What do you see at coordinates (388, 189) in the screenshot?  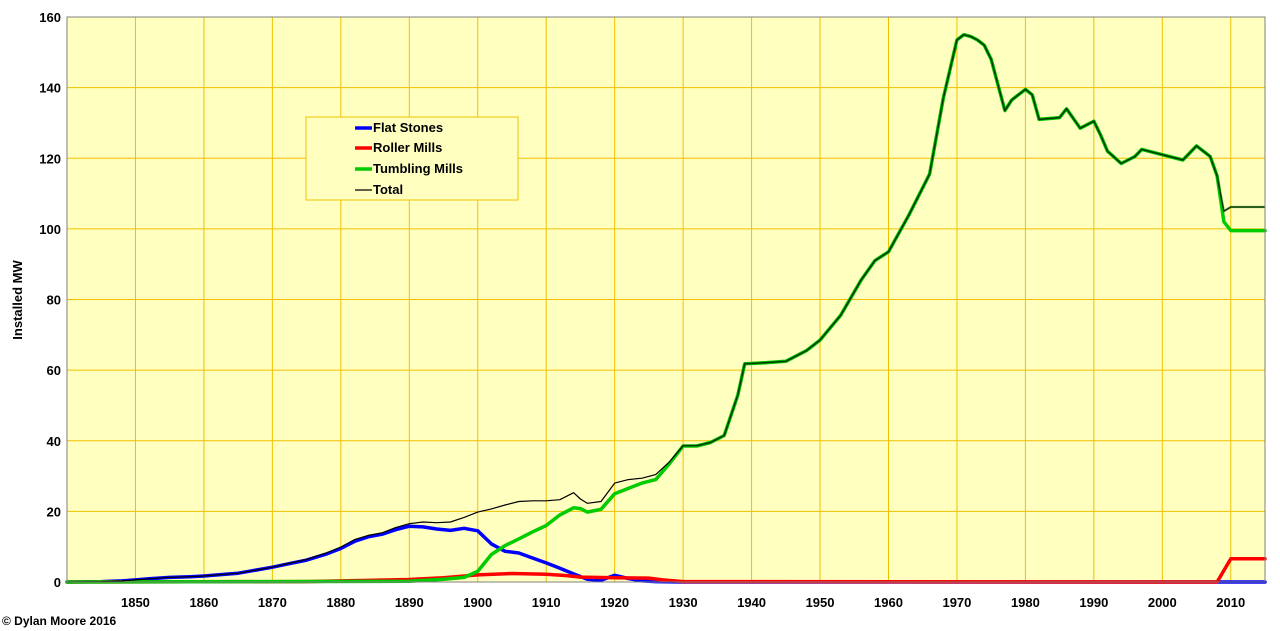 I see `legend-label-total: Total` at bounding box center [388, 189].